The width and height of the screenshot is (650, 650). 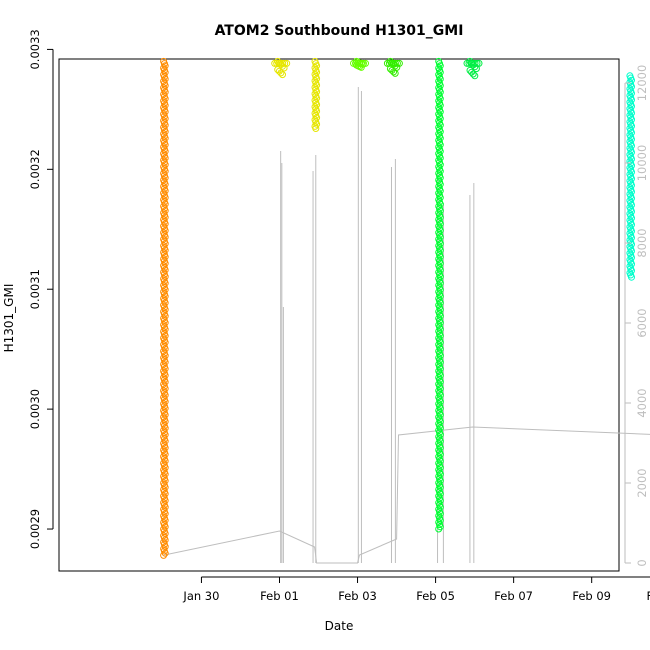 What do you see at coordinates (35, 169) in the screenshot?
I see `y-left-tick-label: 0.0032` at bounding box center [35, 169].